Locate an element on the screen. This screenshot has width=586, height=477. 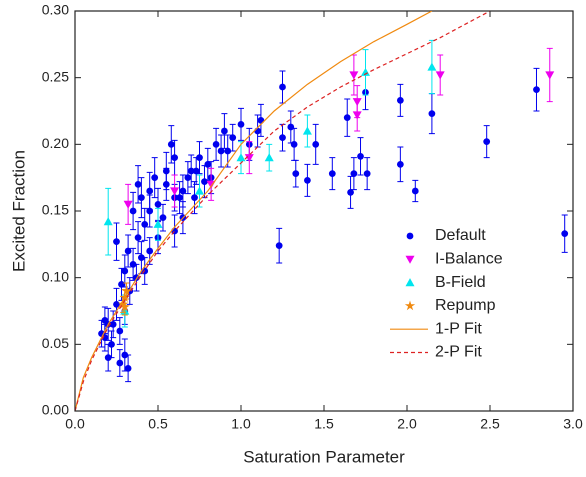
x-tick-label: 2.5 is located at coordinates (490, 424).